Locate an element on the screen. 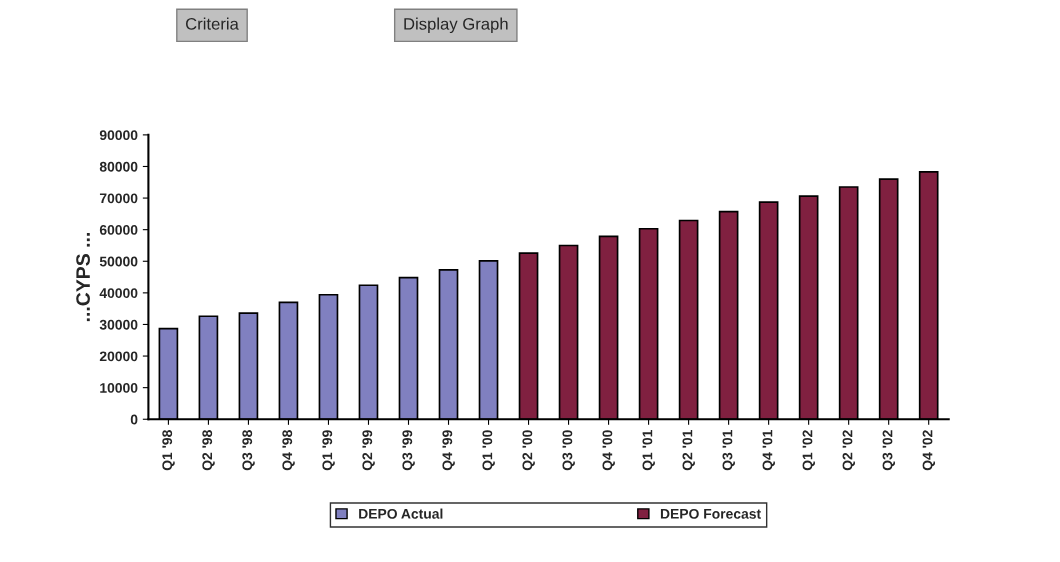  y-tick-label: 20000 is located at coordinates (118, 356).